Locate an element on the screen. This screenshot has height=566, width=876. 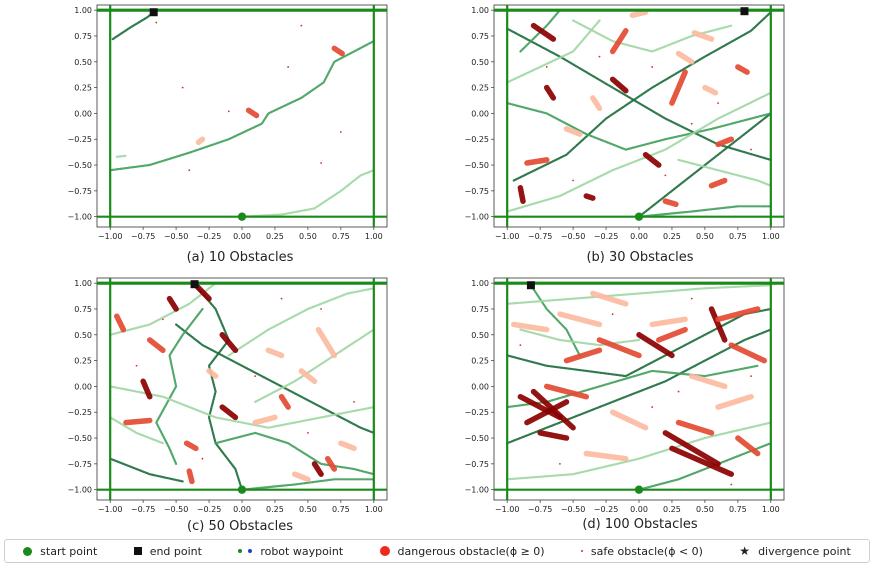
start-marker-icon is located at coordinates (28, 551).